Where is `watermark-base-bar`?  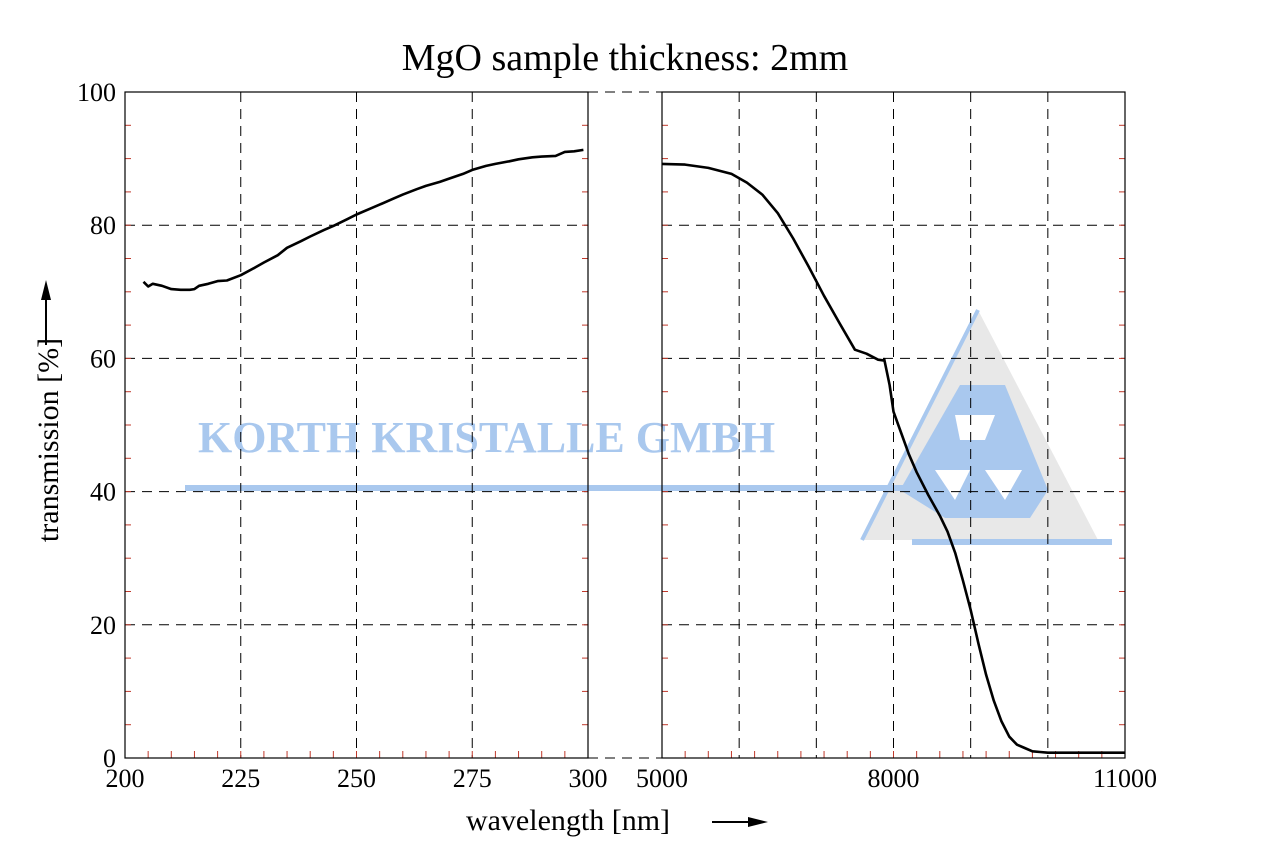
watermark-base-bar is located at coordinates (1012, 542).